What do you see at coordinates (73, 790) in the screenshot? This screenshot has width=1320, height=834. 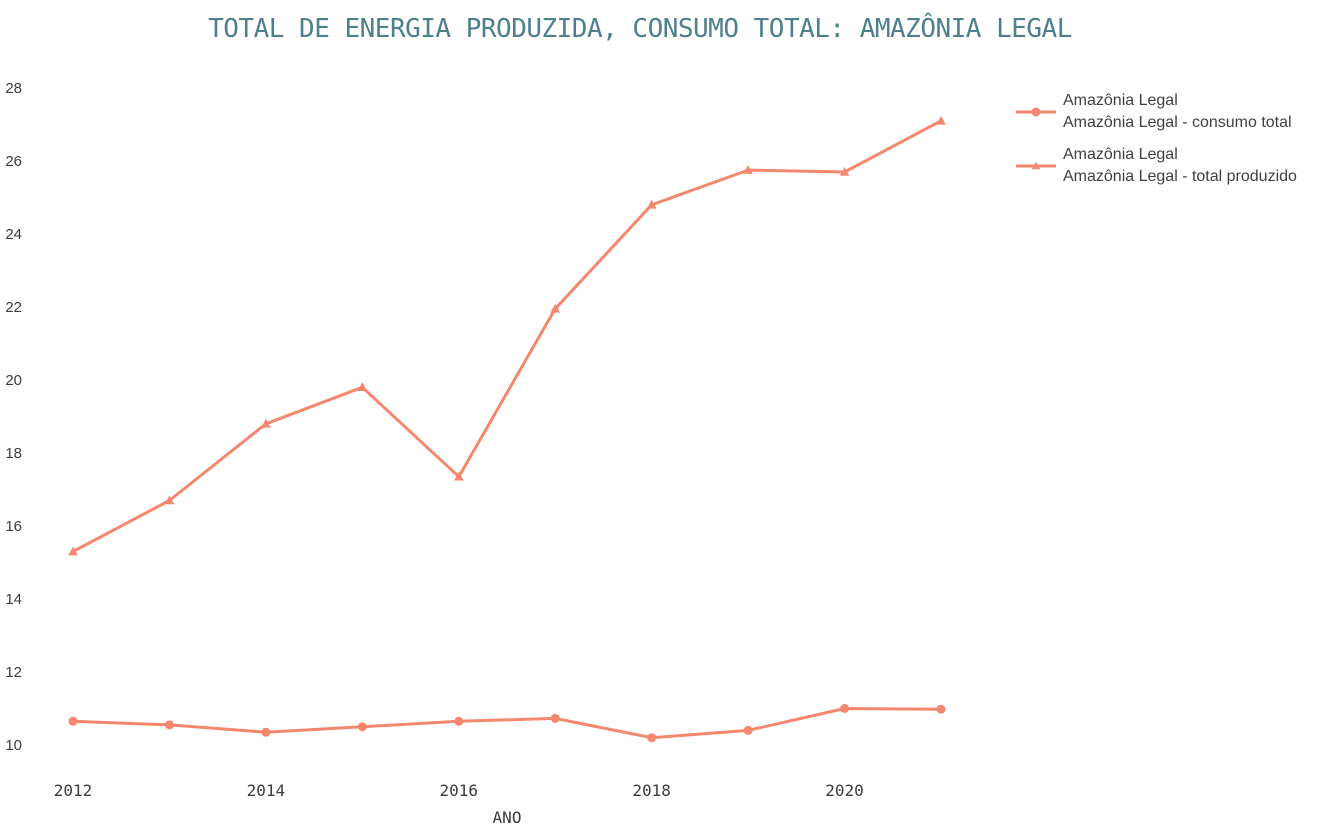 I see `x-axis-tick-2012: 2012` at bounding box center [73, 790].